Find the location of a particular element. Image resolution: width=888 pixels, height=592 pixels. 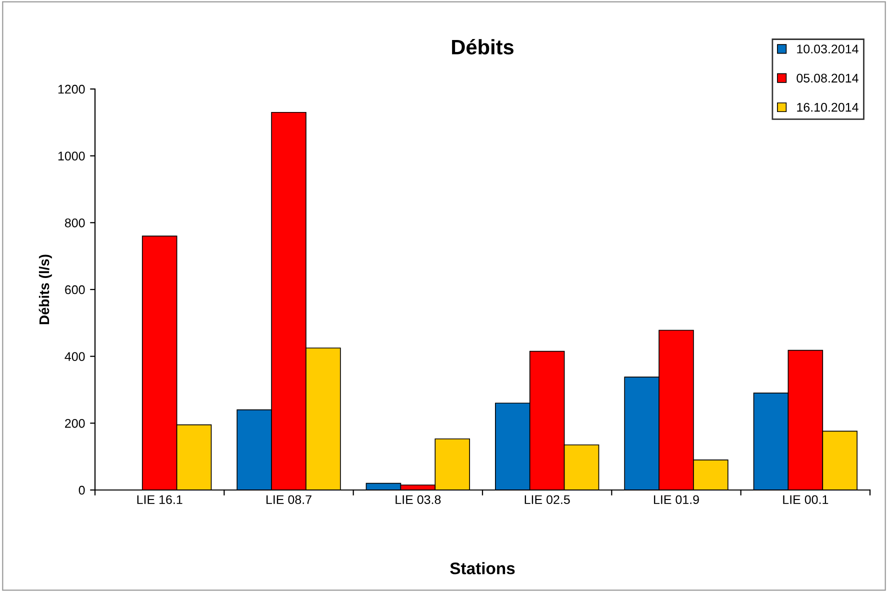

x-tick-label: LIE 16.1 is located at coordinates (159, 499).